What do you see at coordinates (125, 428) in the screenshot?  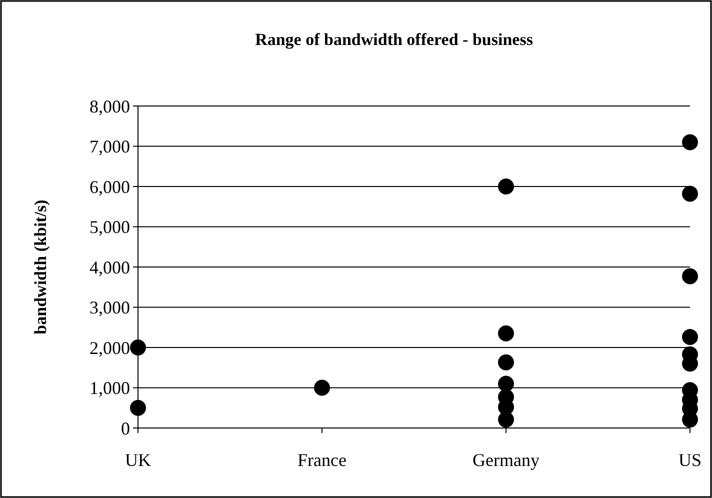 I see `y-tick-label: 0` at bounding box center [125, 428].